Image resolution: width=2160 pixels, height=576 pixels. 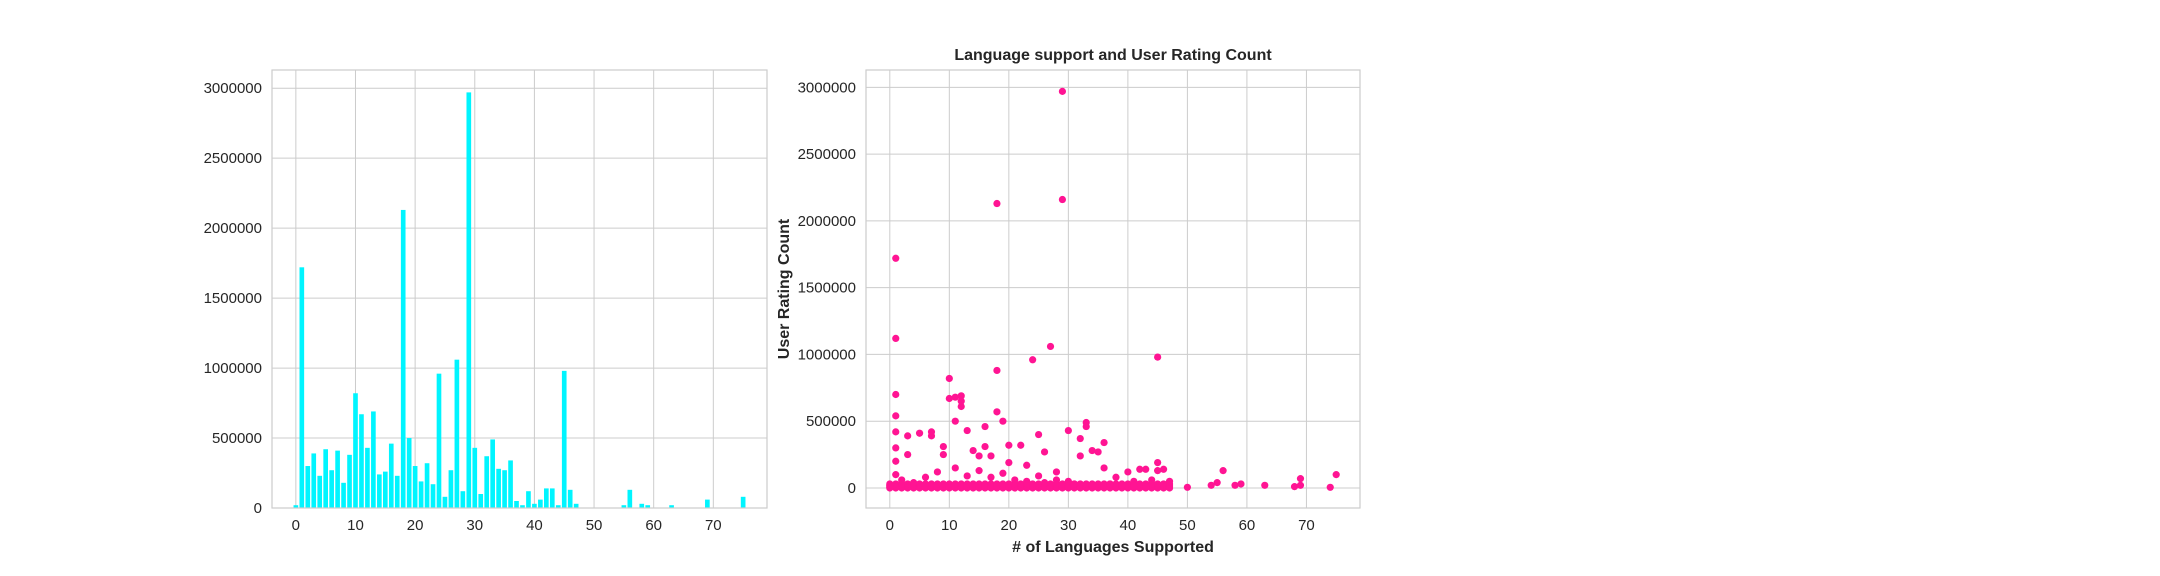 What do you see at coordinates (890, 525) in the screenshot?
I see `x-tick-label: 0` at bounding box center [890, 525].